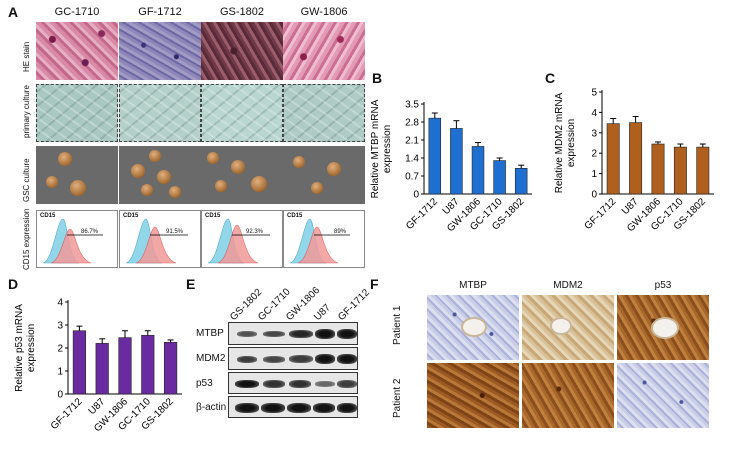  I want to click on ihc-image-patient1-mdm2, so click(568, 327).